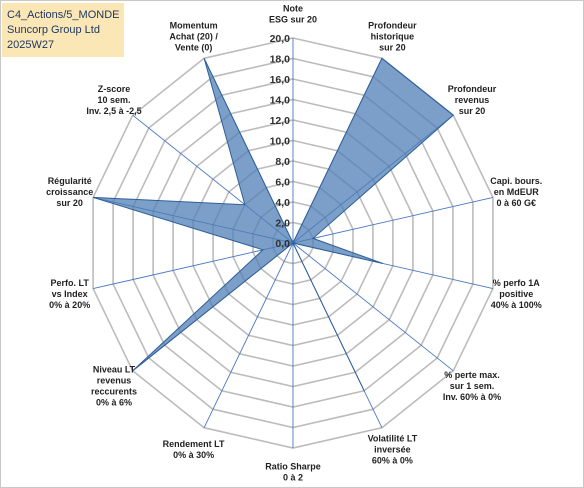  I want to click on axis-label: Profondeur revenus sur 20, so click(472, 100).